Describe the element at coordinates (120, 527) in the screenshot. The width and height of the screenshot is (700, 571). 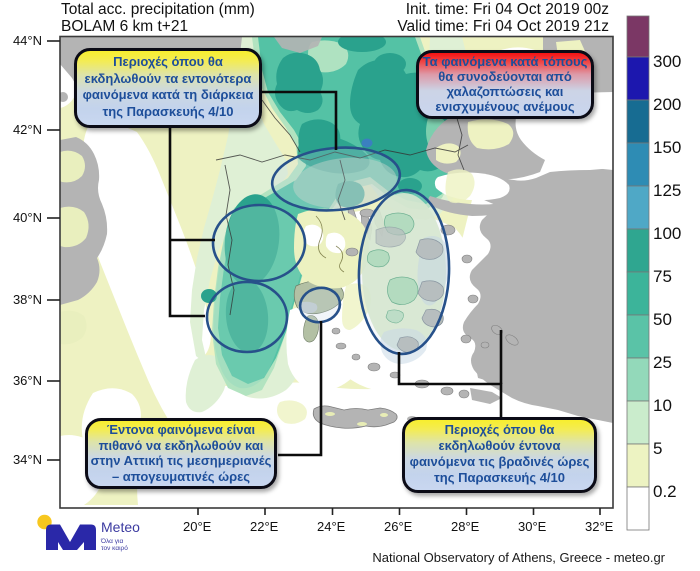
I see `svg-text: Meteo` at that location.